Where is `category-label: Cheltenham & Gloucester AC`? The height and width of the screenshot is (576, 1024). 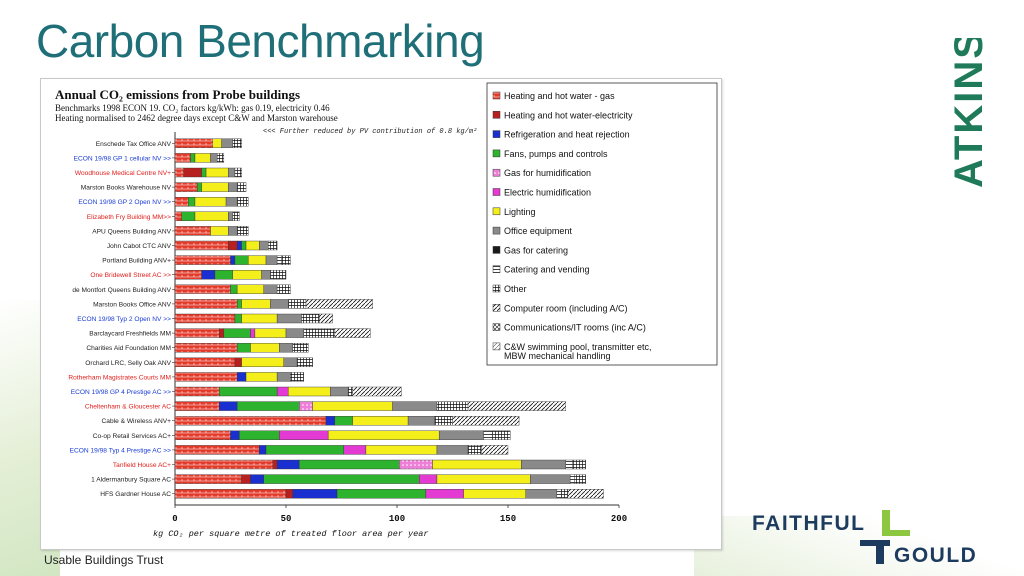
category-label: Cheltenham & Gloucester AC is located at coordinates (128, 407).